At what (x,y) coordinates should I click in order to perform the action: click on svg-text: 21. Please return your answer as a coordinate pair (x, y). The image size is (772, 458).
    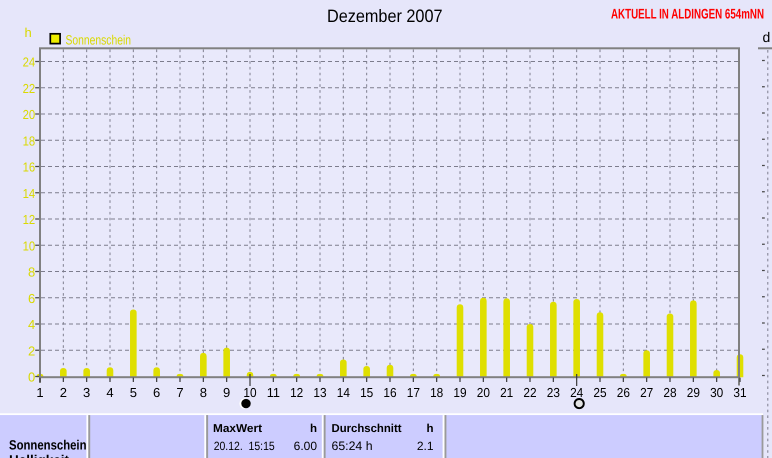
    Looking at the image, I should click on (506, 392).